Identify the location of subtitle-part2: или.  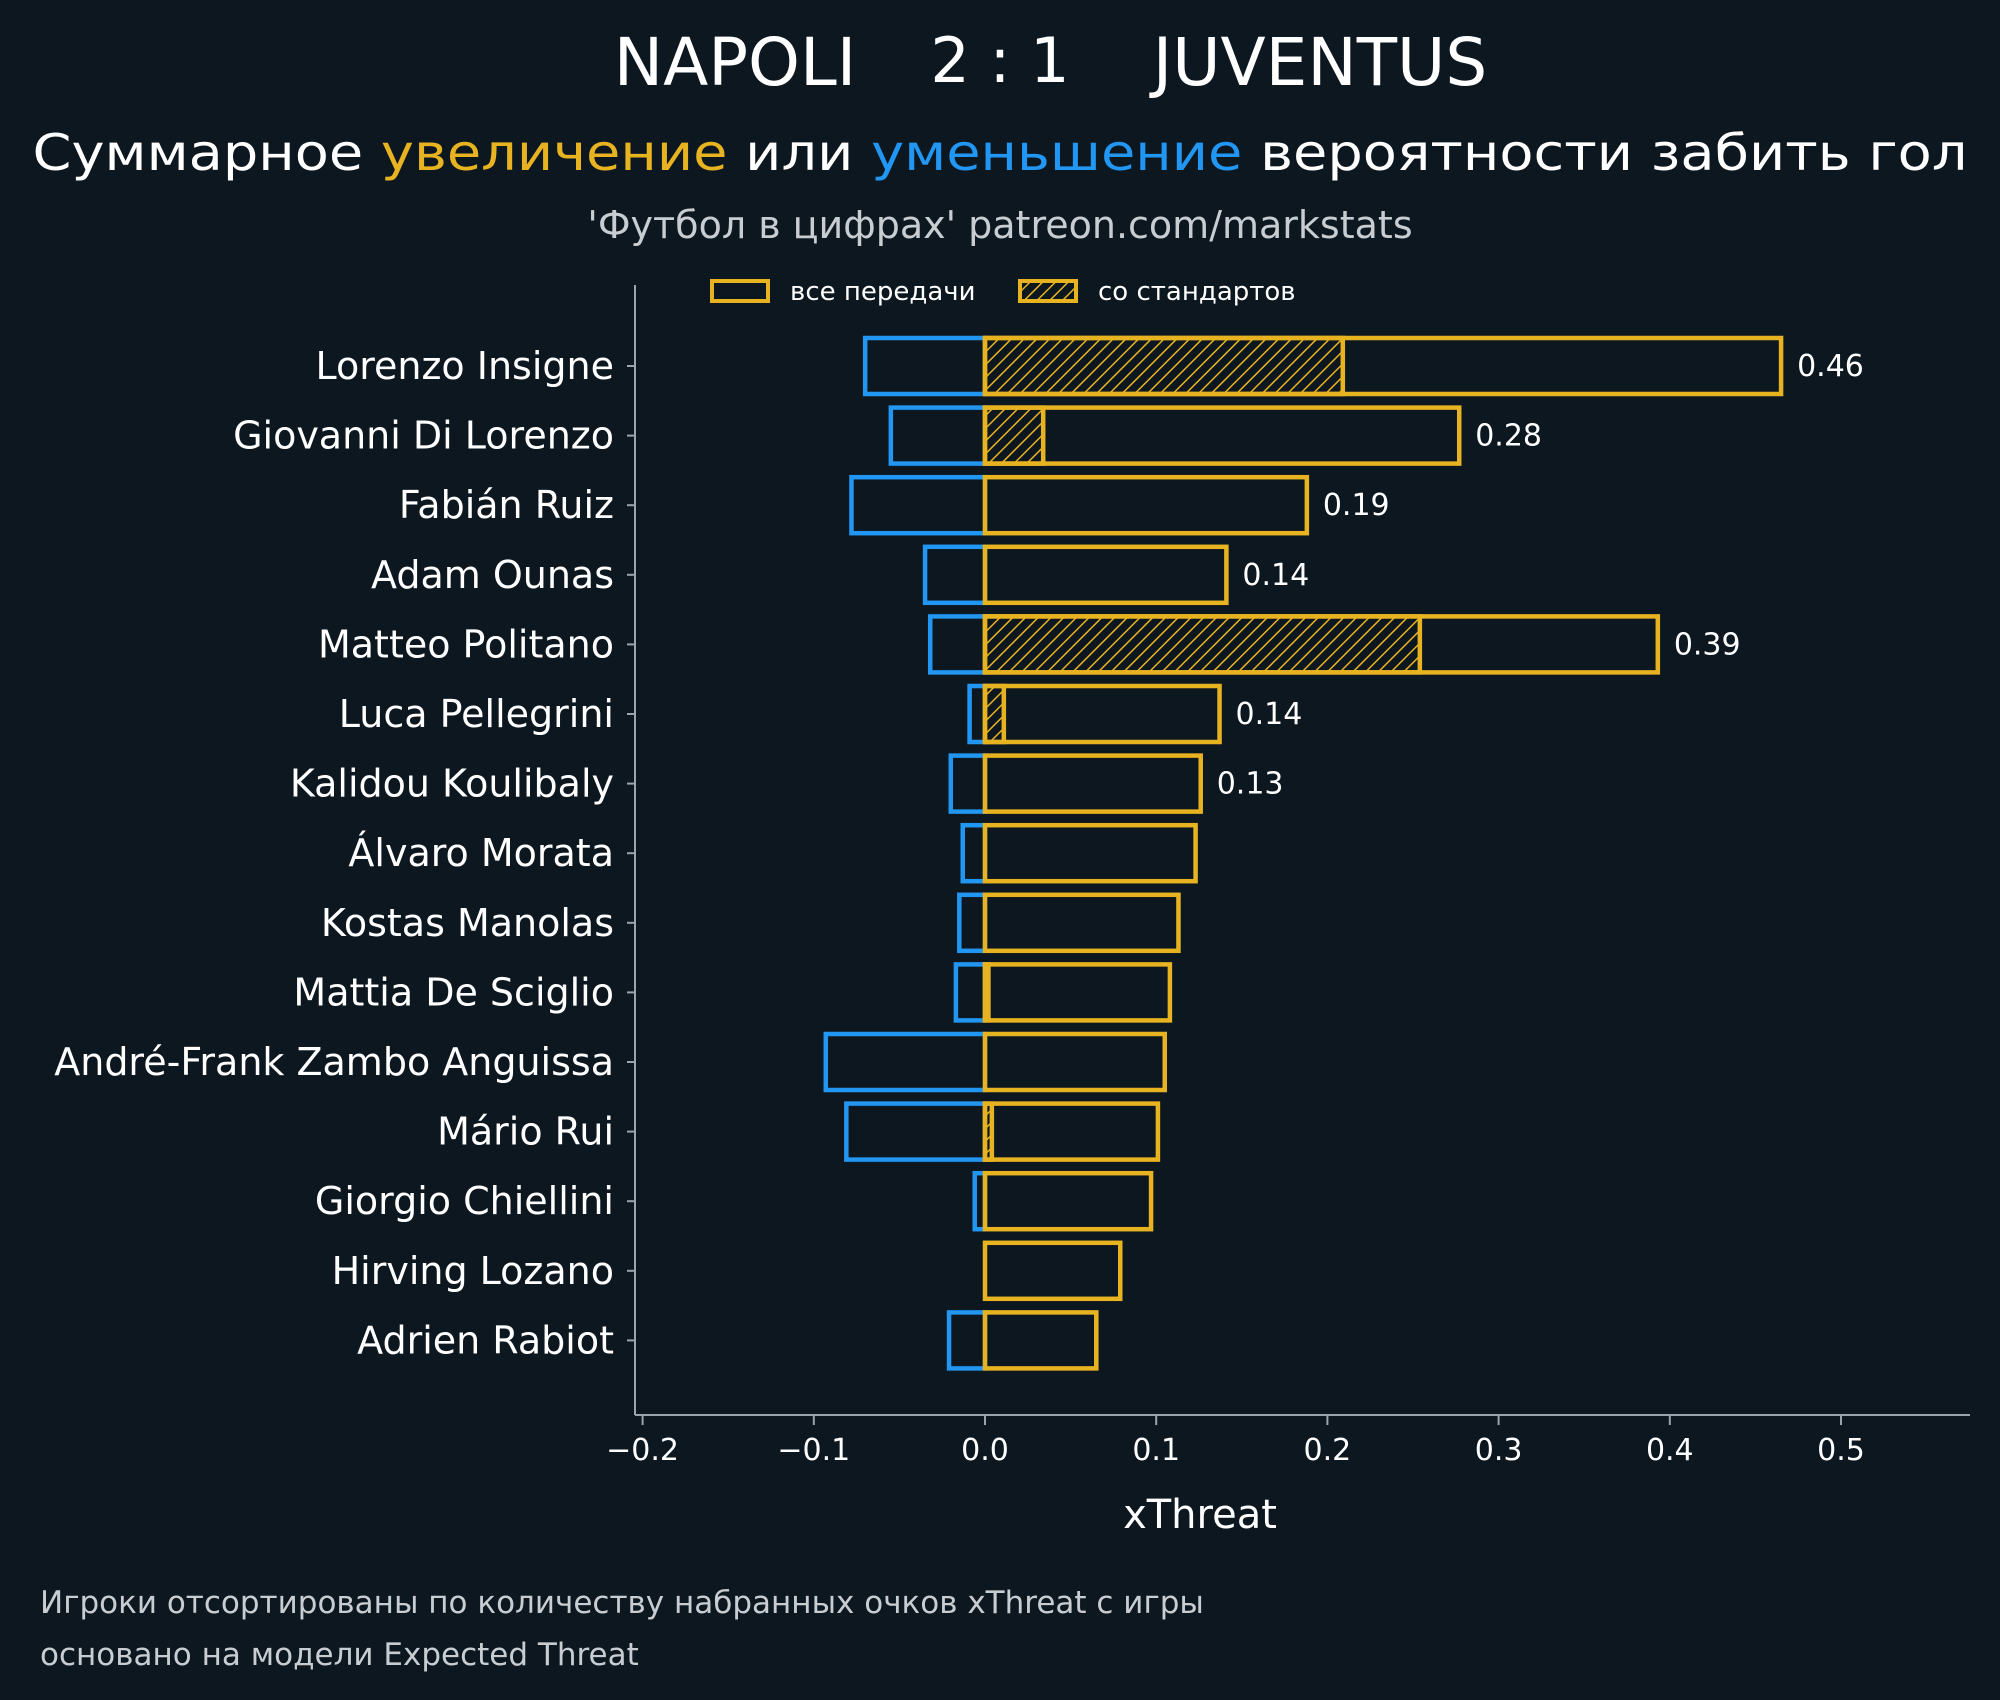
(799, 153).